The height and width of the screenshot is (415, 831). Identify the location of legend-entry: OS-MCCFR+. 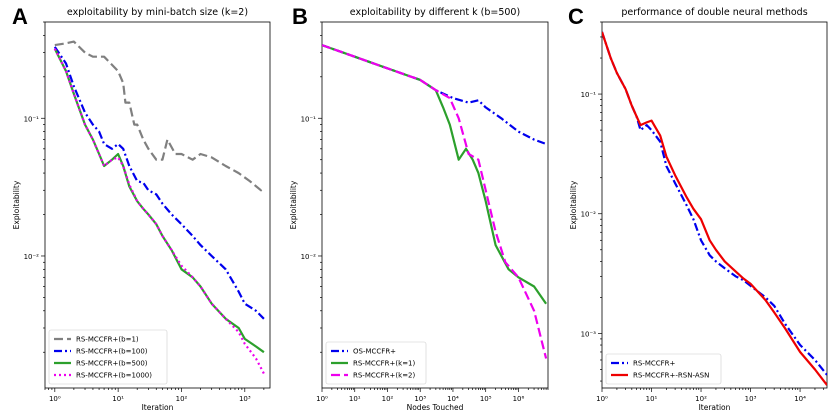
(374, 352).